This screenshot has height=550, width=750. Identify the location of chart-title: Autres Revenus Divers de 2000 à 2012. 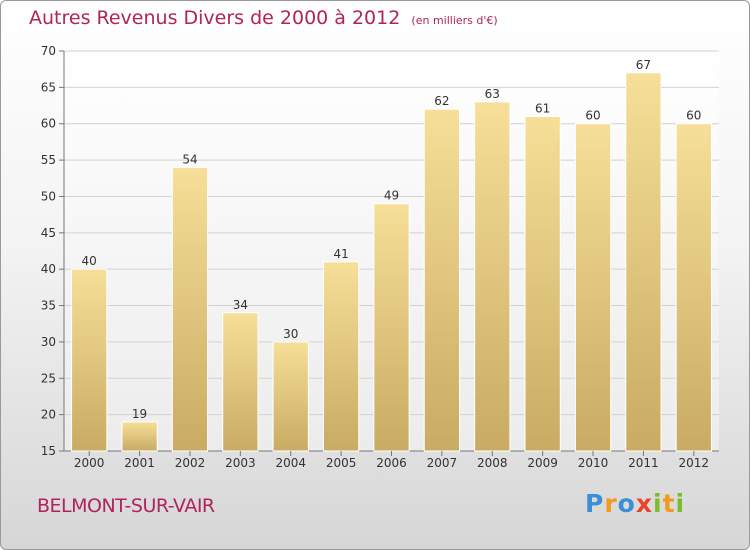
(215, 18).